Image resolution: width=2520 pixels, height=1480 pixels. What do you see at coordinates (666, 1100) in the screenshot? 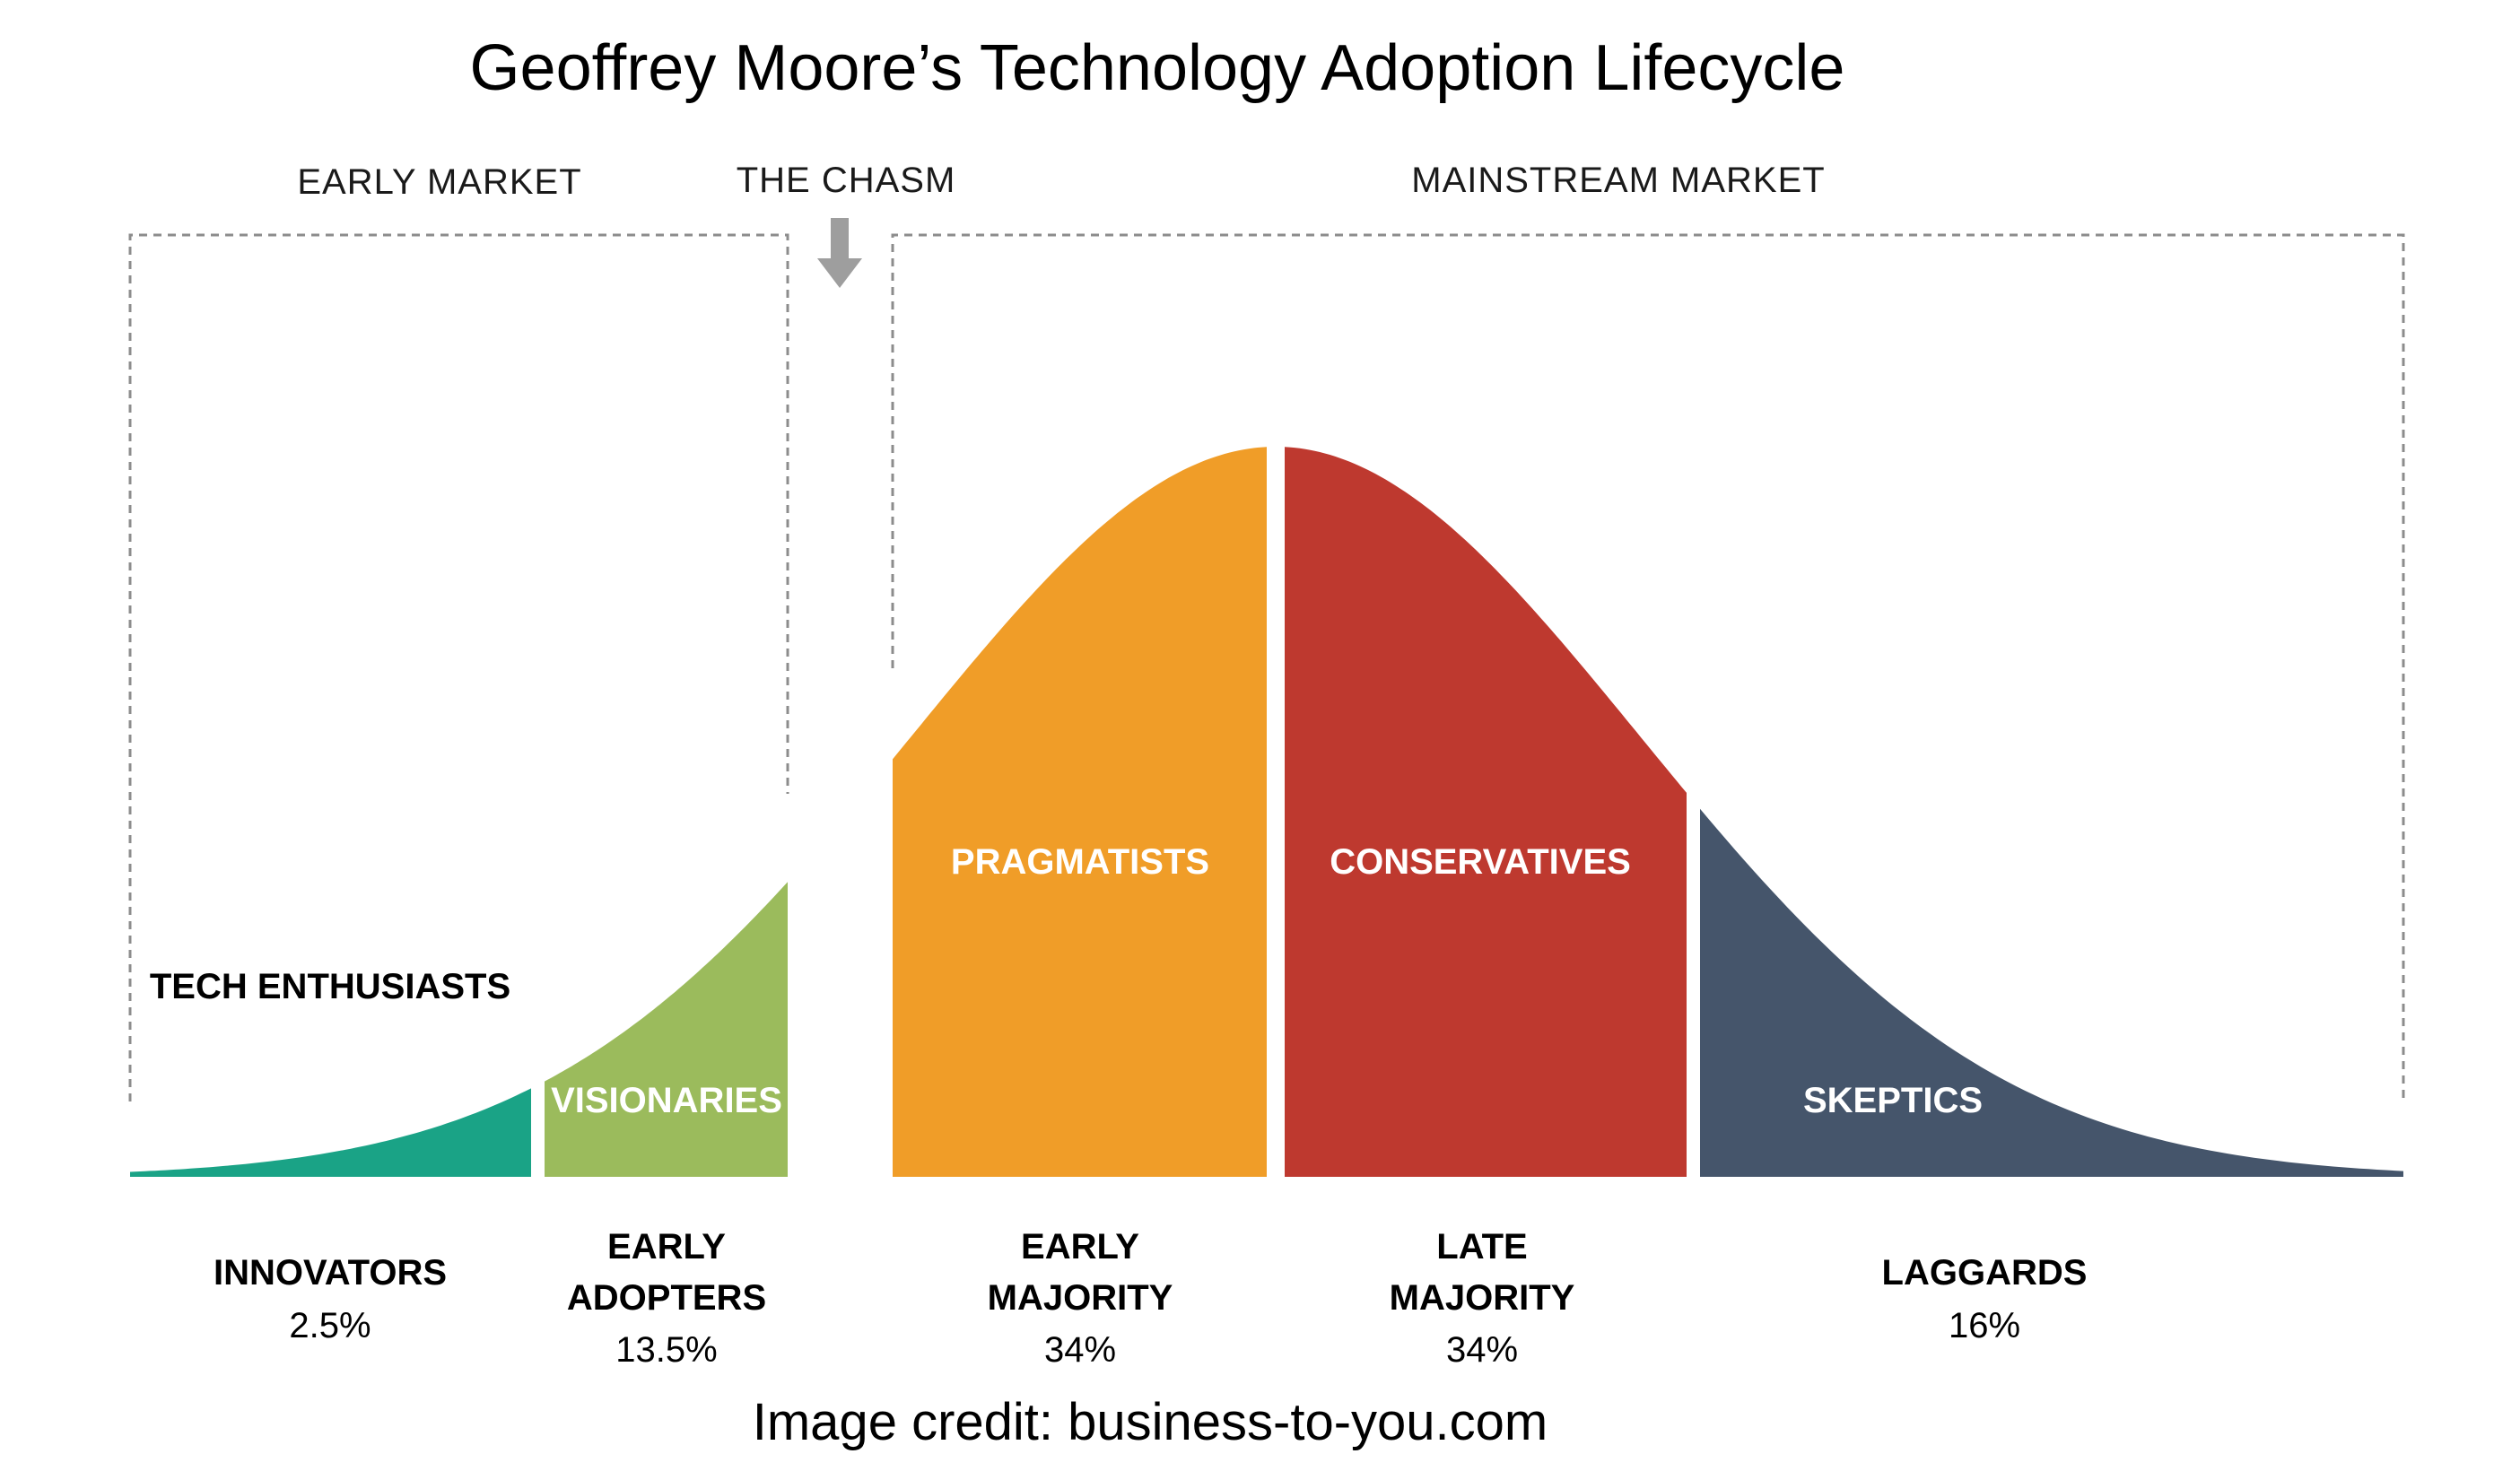
I see `visionaries-label: VISIONARIES` at bounding box center [666, 1100].